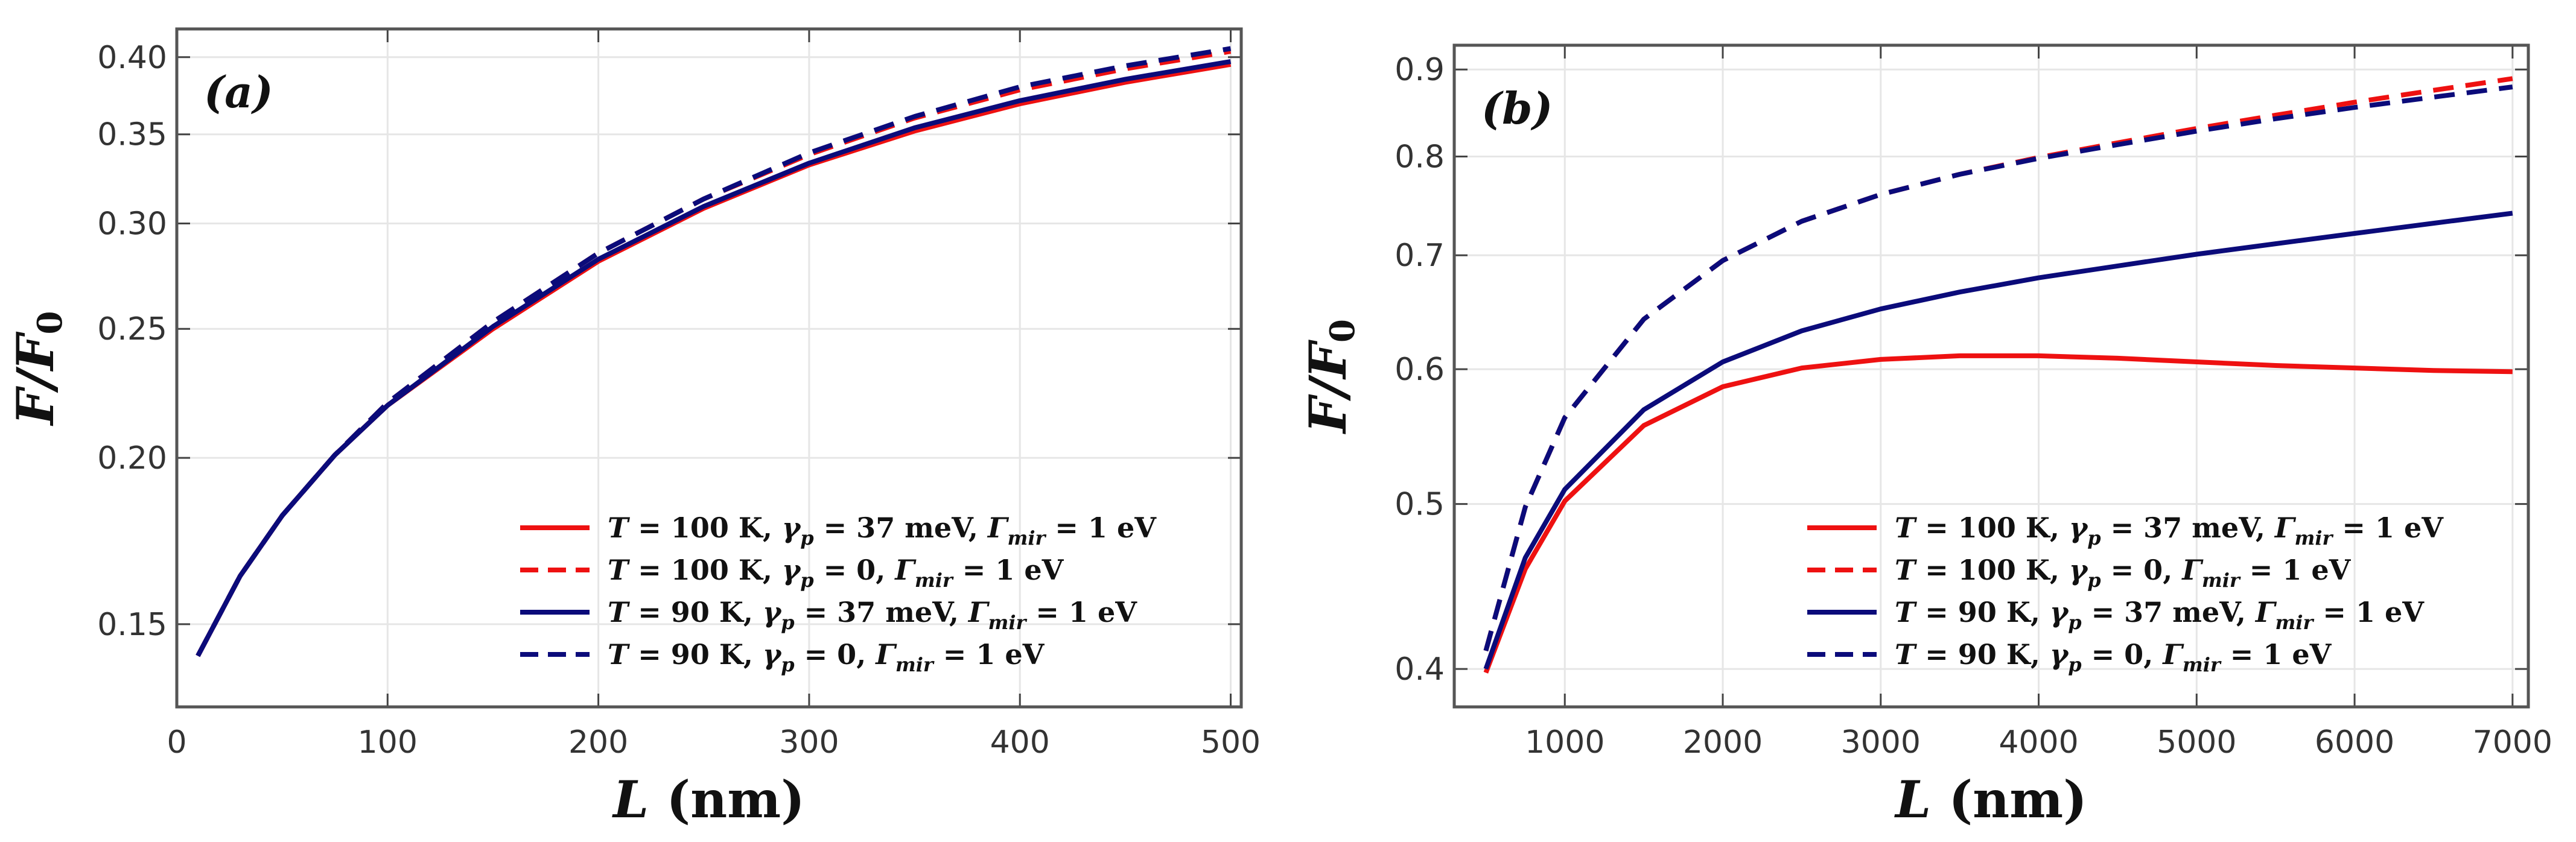 The image size is (2576, 842). Describe the element at coordinates (809, 742) in the screenshot. I see `x-tick-label: 300` at that location.